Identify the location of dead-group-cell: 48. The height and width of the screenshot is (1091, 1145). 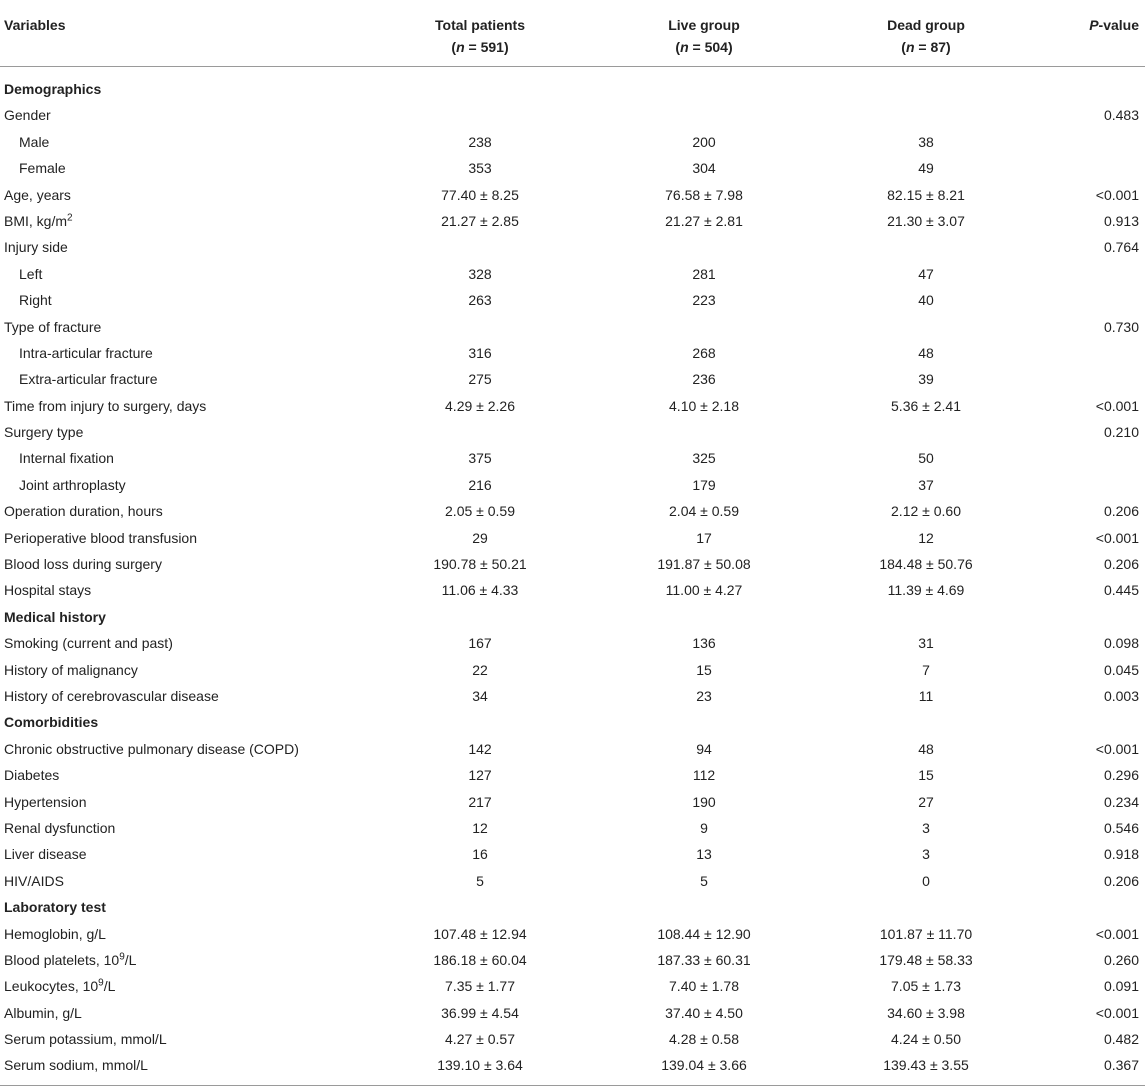
(926, 352).